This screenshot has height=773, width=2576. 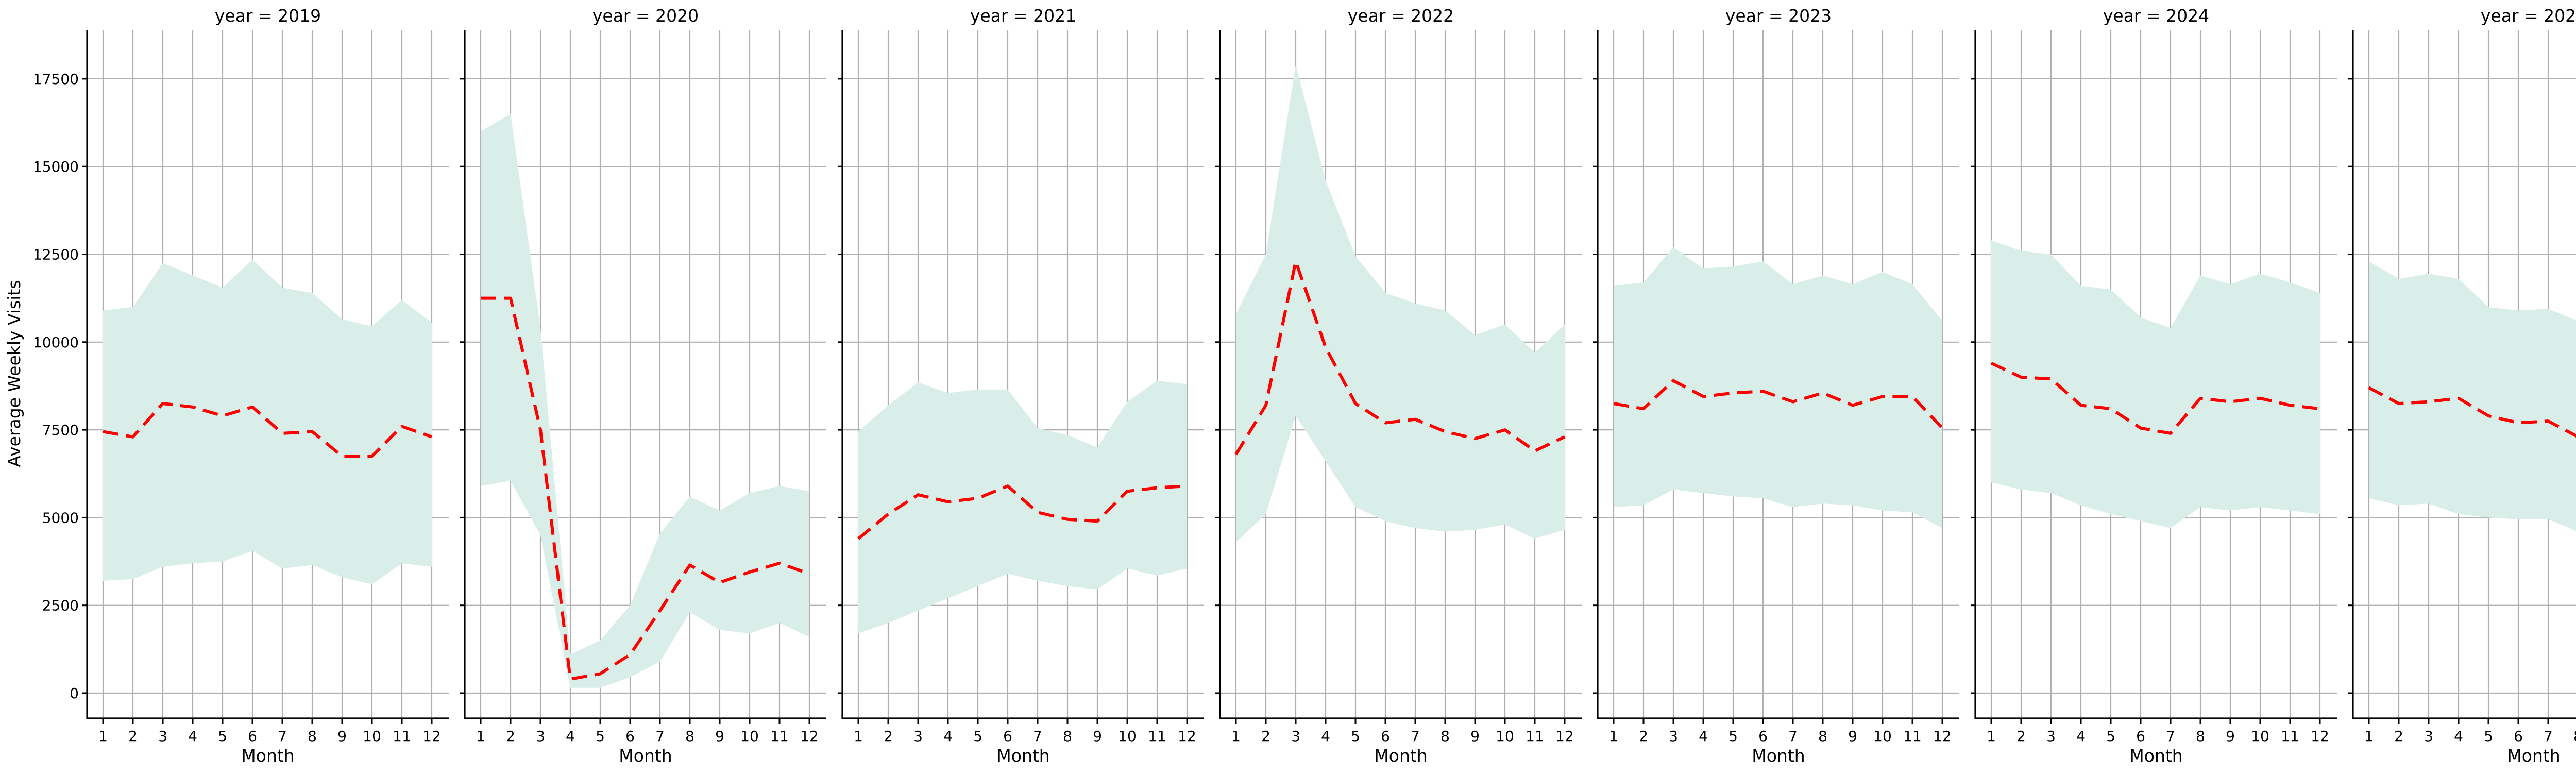 I want to click on y-tick-label: 0, so click(x=74, y=693).